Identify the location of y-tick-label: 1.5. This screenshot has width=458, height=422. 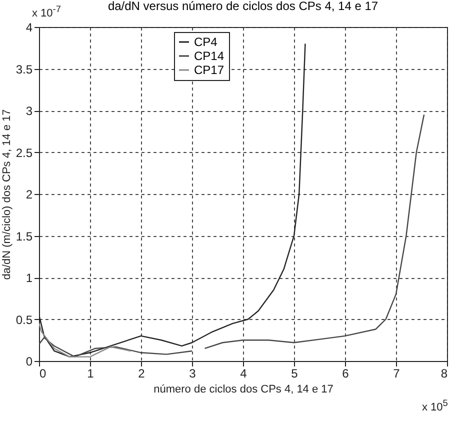
(24, 236).